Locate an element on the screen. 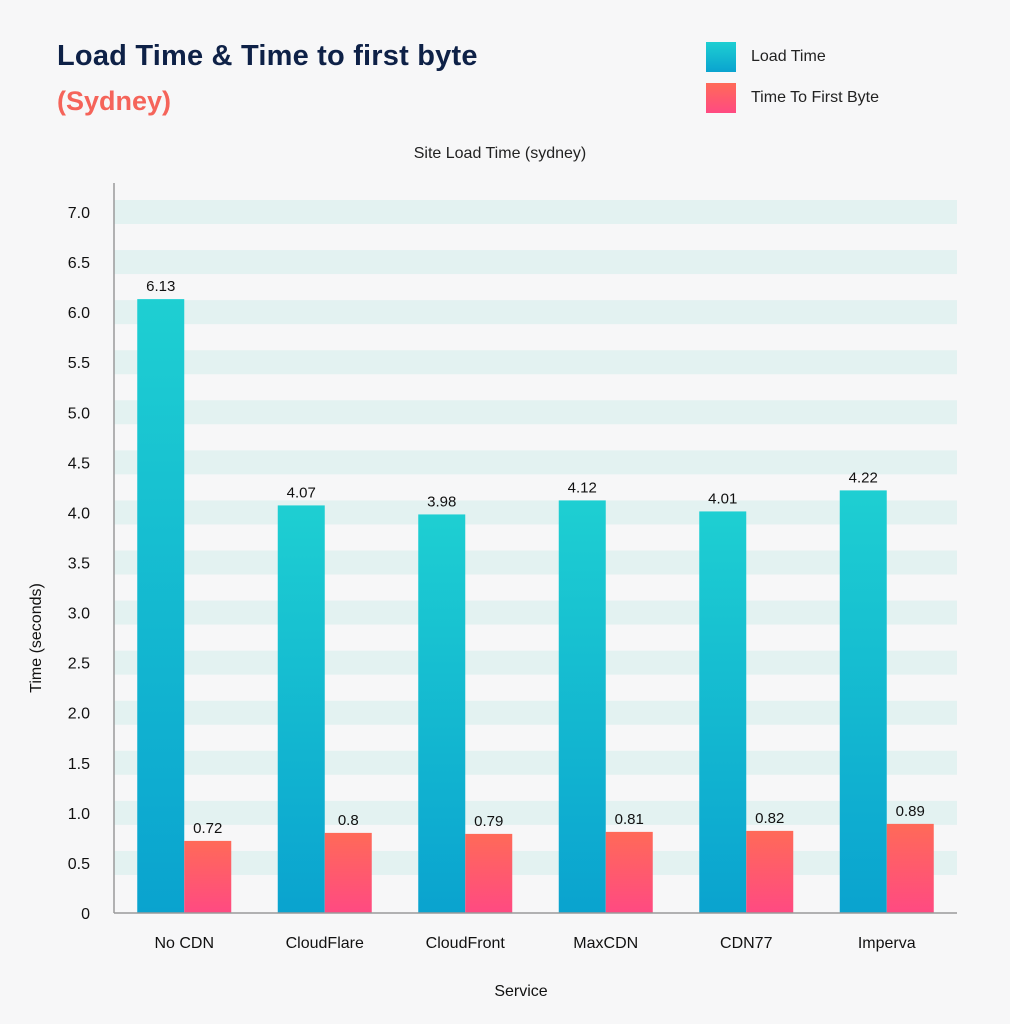 This screenshot has height=1024, width=1010. legend-label-ttfb: Time To First Byte is located at coordinates (815, 97).